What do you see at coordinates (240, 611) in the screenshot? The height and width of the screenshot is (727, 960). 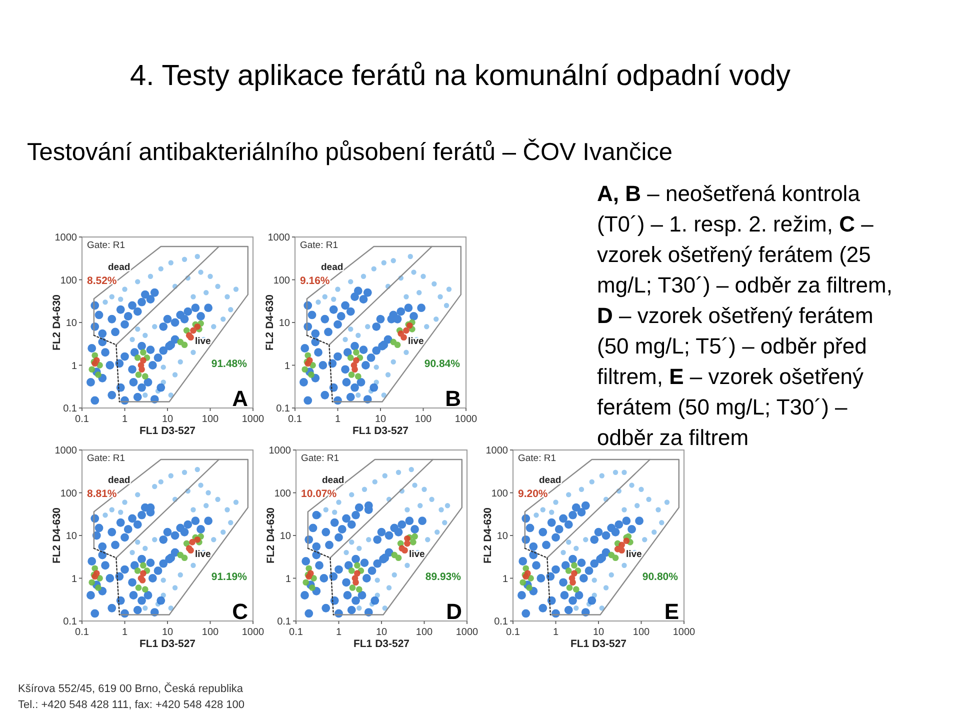 I see `annotation: C` at bounding box center [240, 611].